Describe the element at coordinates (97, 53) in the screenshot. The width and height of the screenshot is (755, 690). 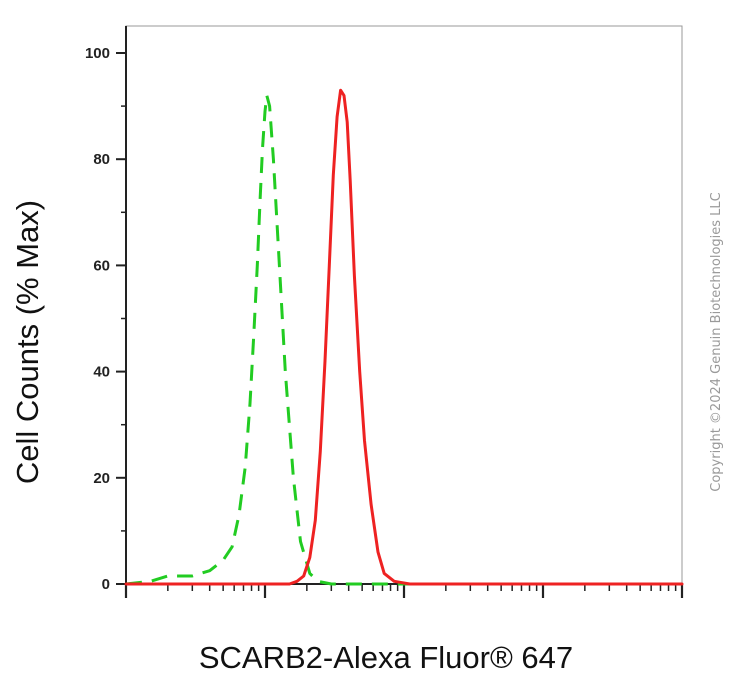
I see `y-tick-label-100: 100` at that location.